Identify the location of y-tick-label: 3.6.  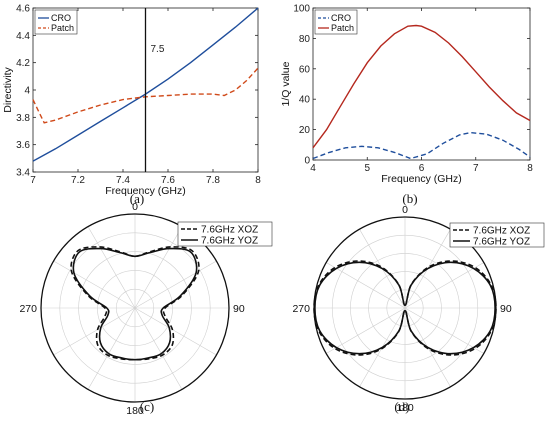
(23, 145).